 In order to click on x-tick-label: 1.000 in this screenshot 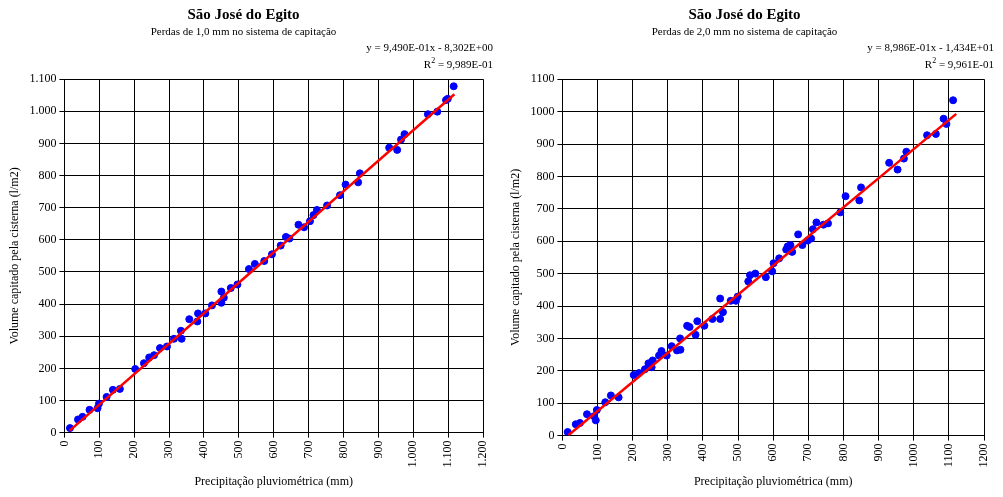, I will do `click(412, 454)`.